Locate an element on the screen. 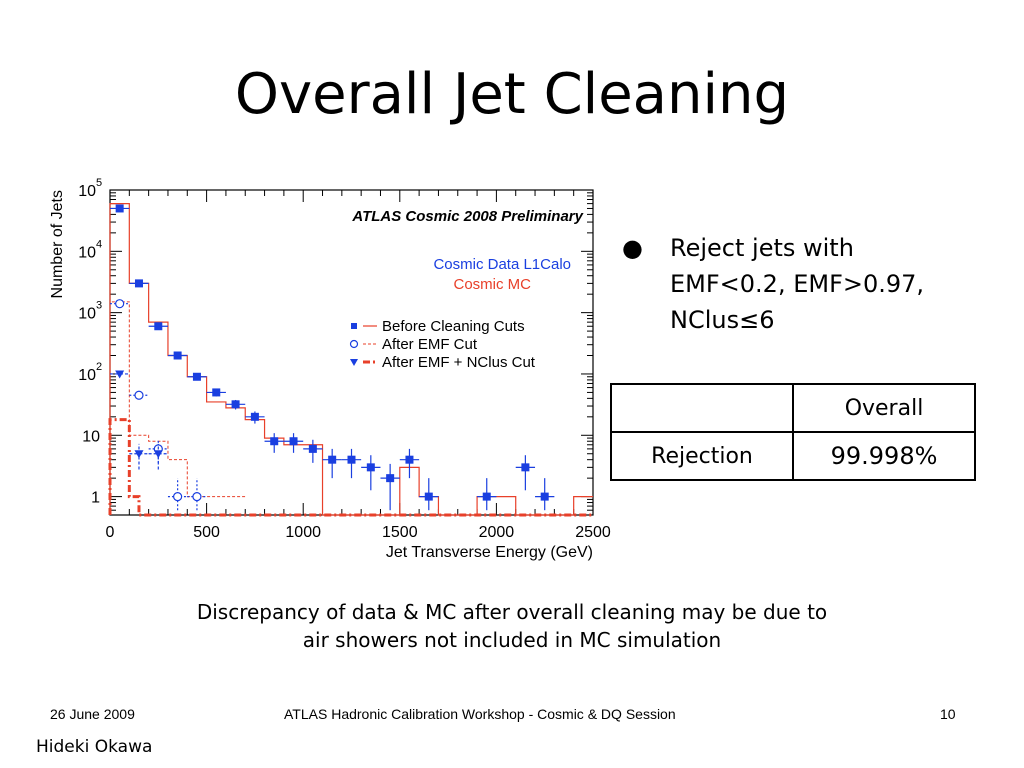  legend-marker-triangle is located at coordinates (354, 362).